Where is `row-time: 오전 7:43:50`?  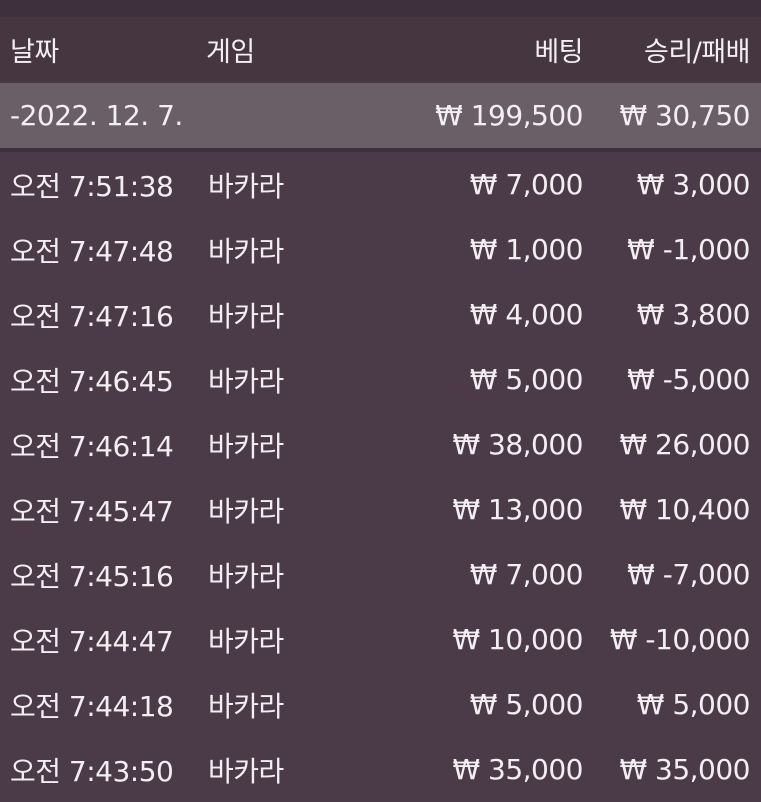
row-time: 오전 7:43:50 is located at coordinates (92, 771).